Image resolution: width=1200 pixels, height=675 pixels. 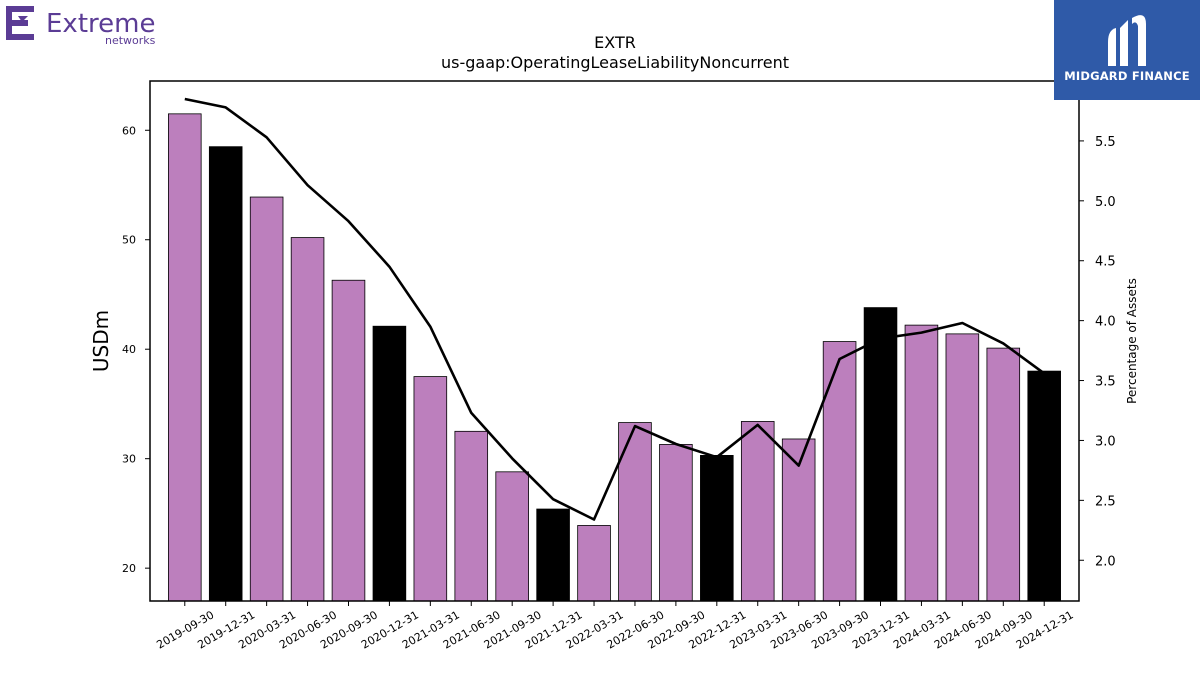 I want to click on y2-tick-label: 2.5, so click(x=1105, y=501).